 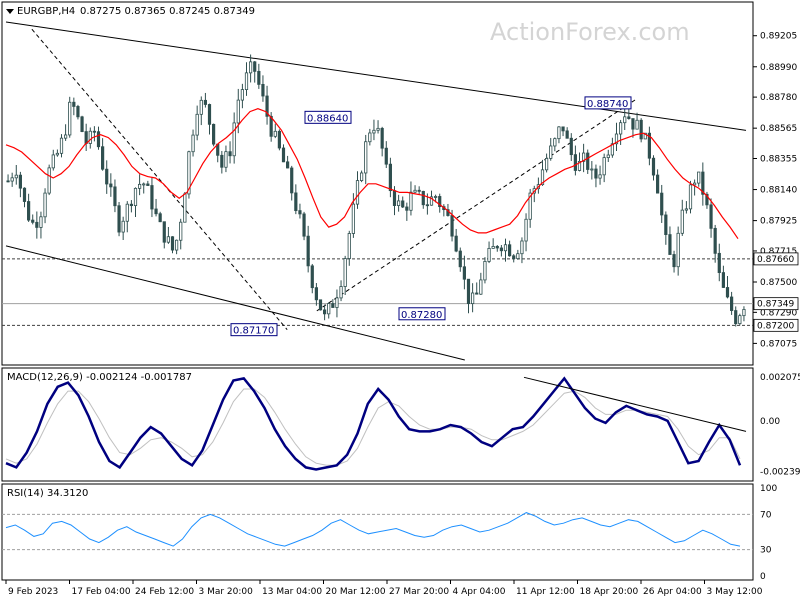 What do you see at coordinates (770, 422) in the screenshot?
I see `macd-tick-label: 0.00` at bounding box center [770, 422].